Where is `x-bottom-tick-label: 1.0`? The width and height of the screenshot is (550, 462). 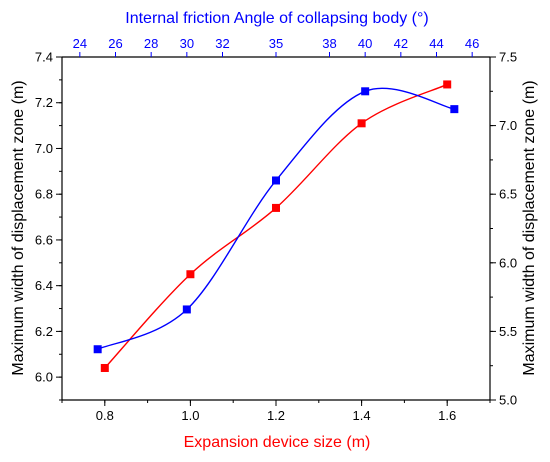
x-bottom-tick-label: 1.0 is located at coordinates (190, 415).